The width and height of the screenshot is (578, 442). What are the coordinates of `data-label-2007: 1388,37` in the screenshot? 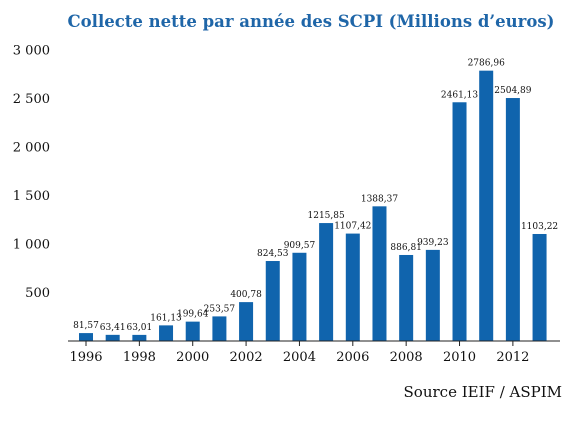 It's located at (379, 199).